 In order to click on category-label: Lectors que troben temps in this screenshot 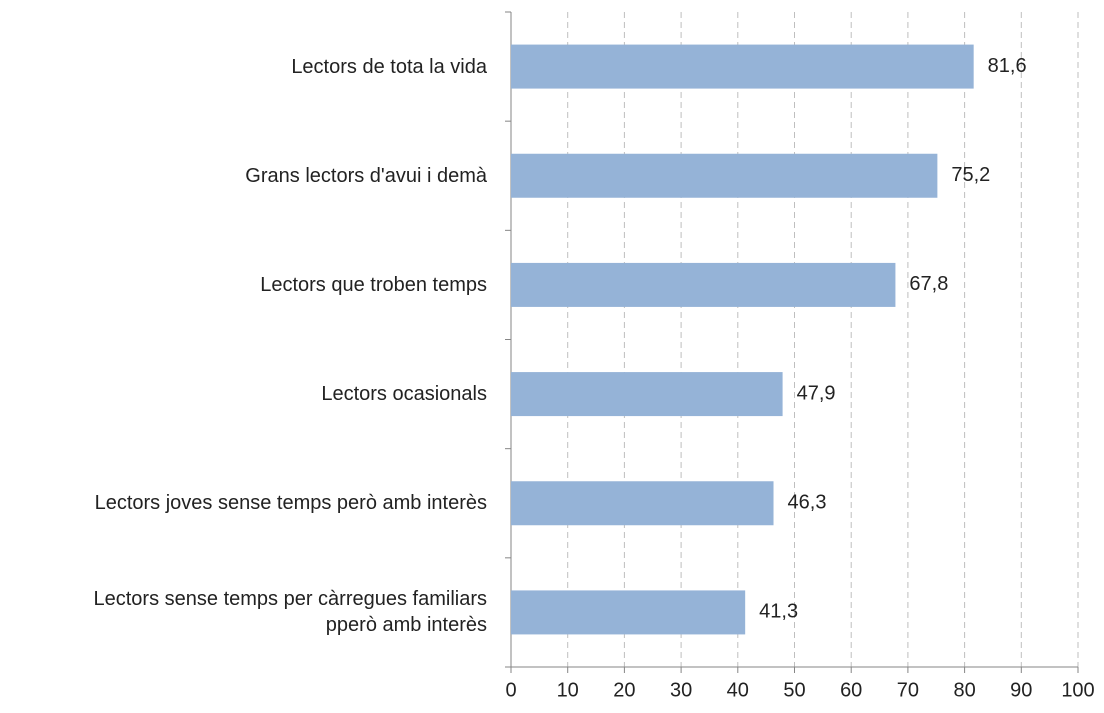, I will do `click(373, 284)`.